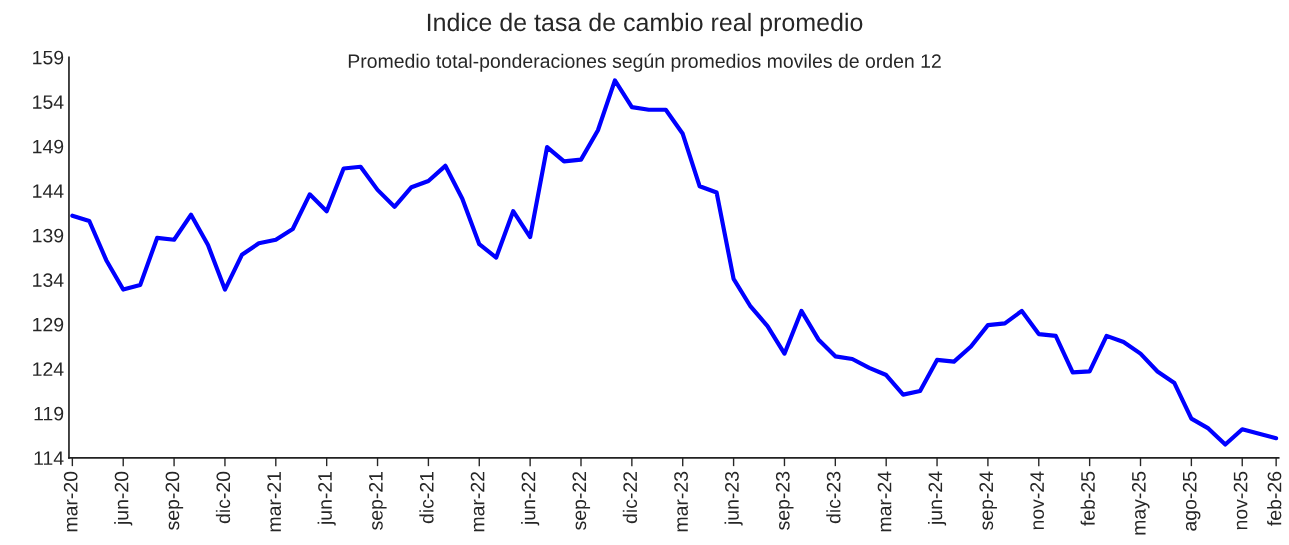  Describe the element at coordinates (733, 498) in the screenshot. I see `x-tick-label: jun-23` at that location.